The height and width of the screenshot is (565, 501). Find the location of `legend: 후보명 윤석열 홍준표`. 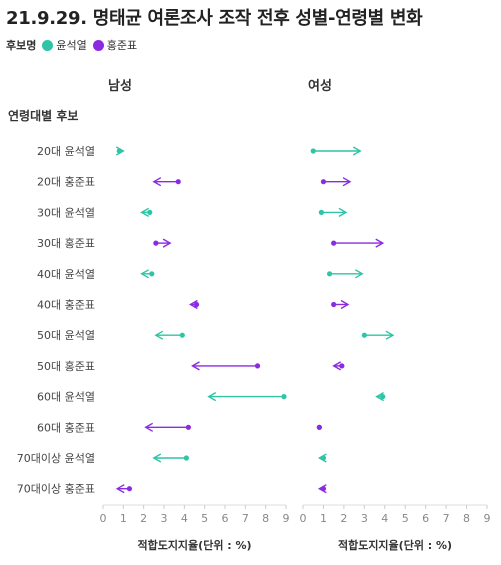

legend: 후보명 윤석열 홍준표 is located at coordinates (74, 45).